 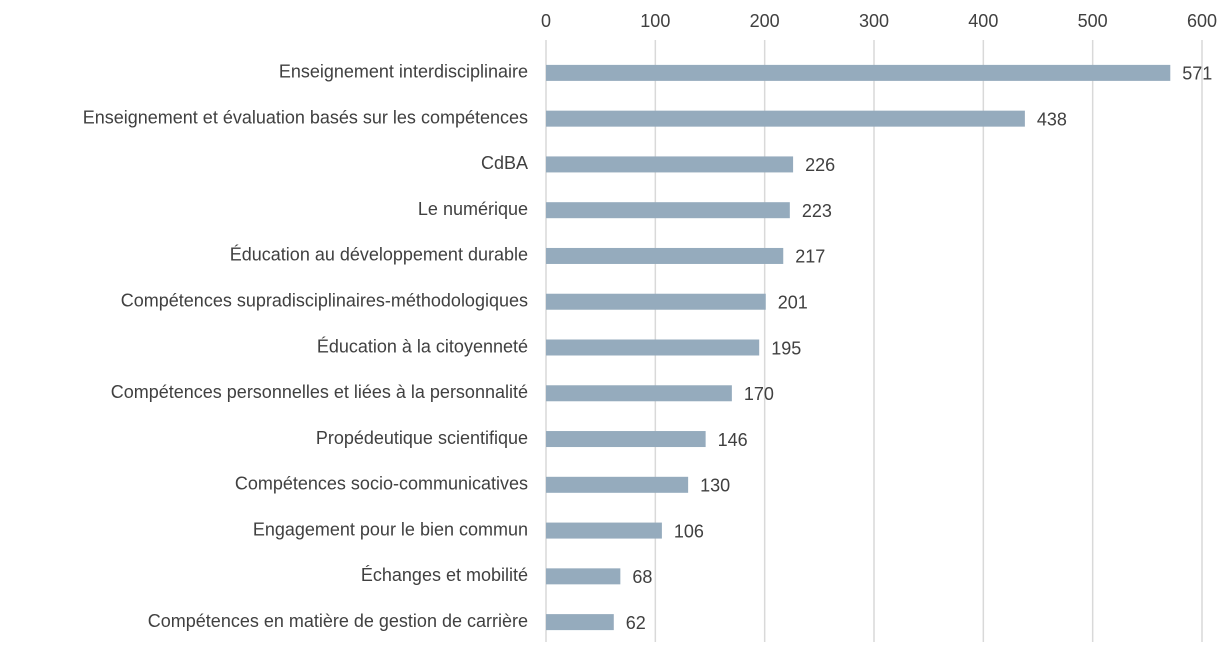 I want to click on data-label: 217, so click(x=810, y=257).